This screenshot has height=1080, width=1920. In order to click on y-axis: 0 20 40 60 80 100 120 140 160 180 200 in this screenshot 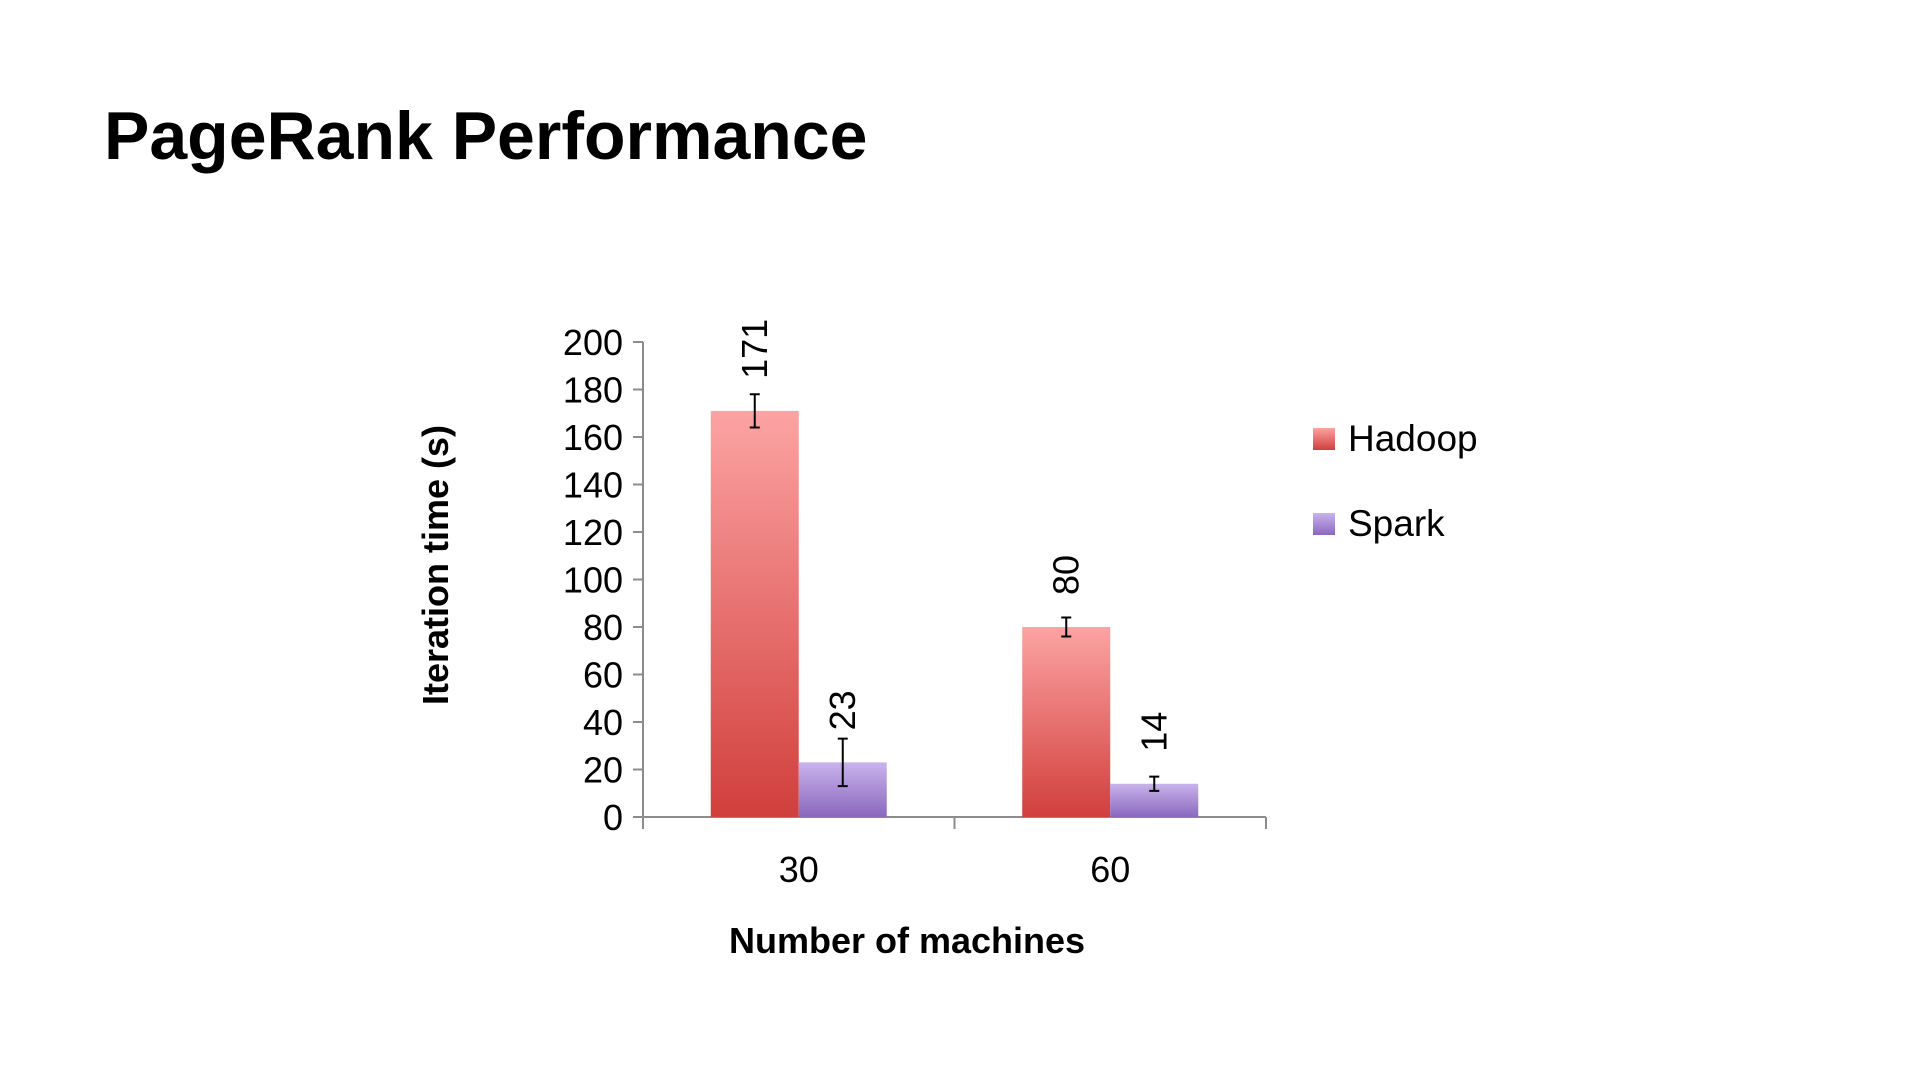, I will do `click(603, 580)`.